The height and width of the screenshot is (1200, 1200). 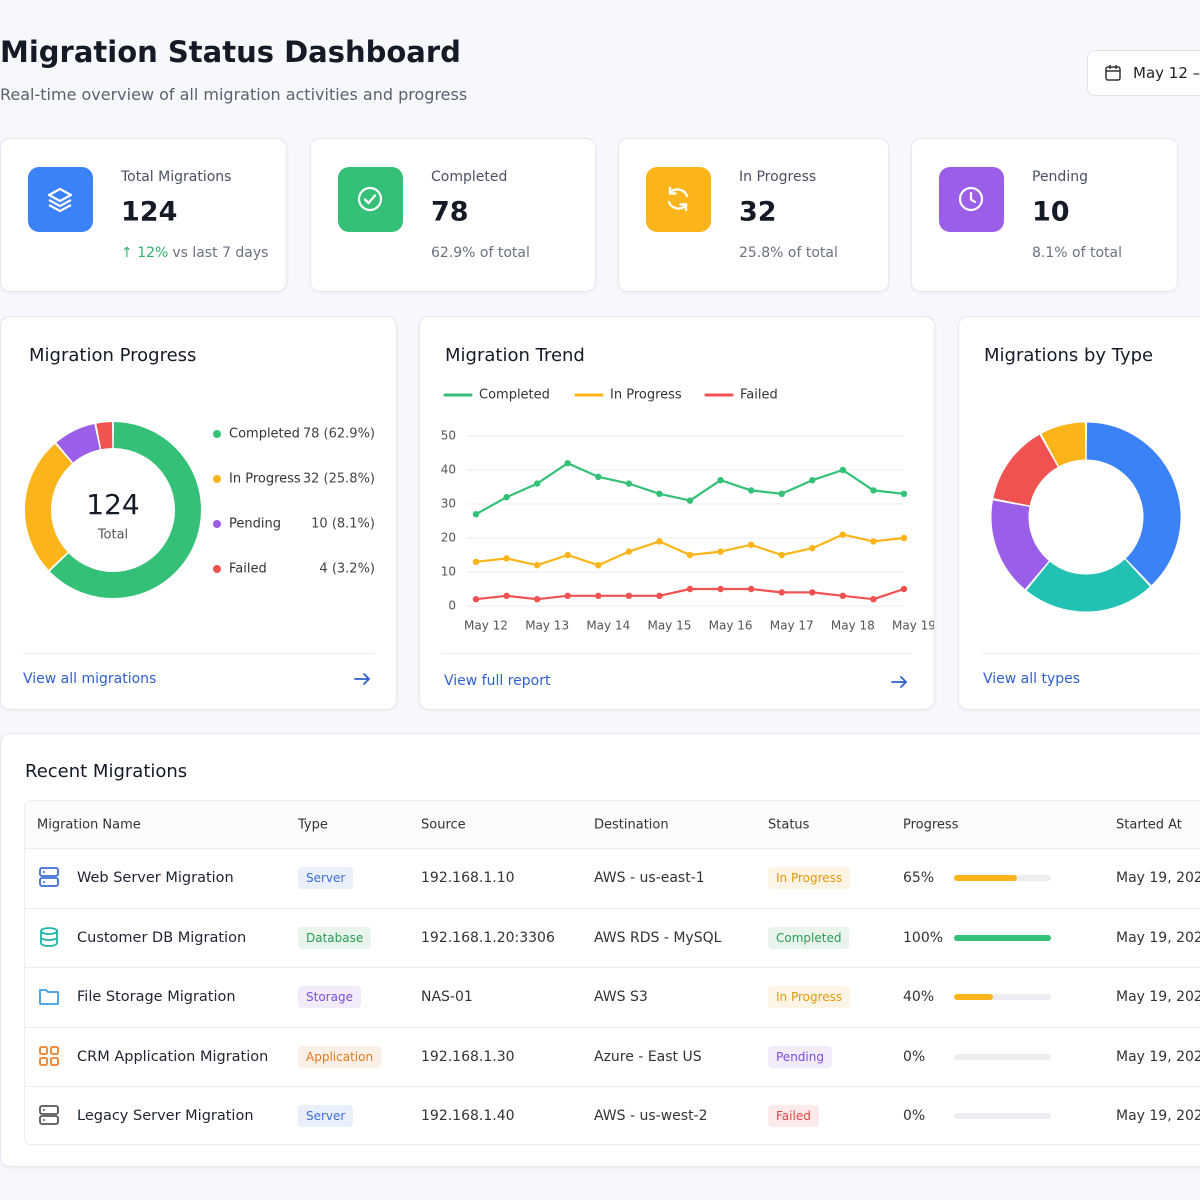 What do you see at coordinates (447, 997) in the screenshot?
I see `source: NAS-01` at bounding box center [447, 997].